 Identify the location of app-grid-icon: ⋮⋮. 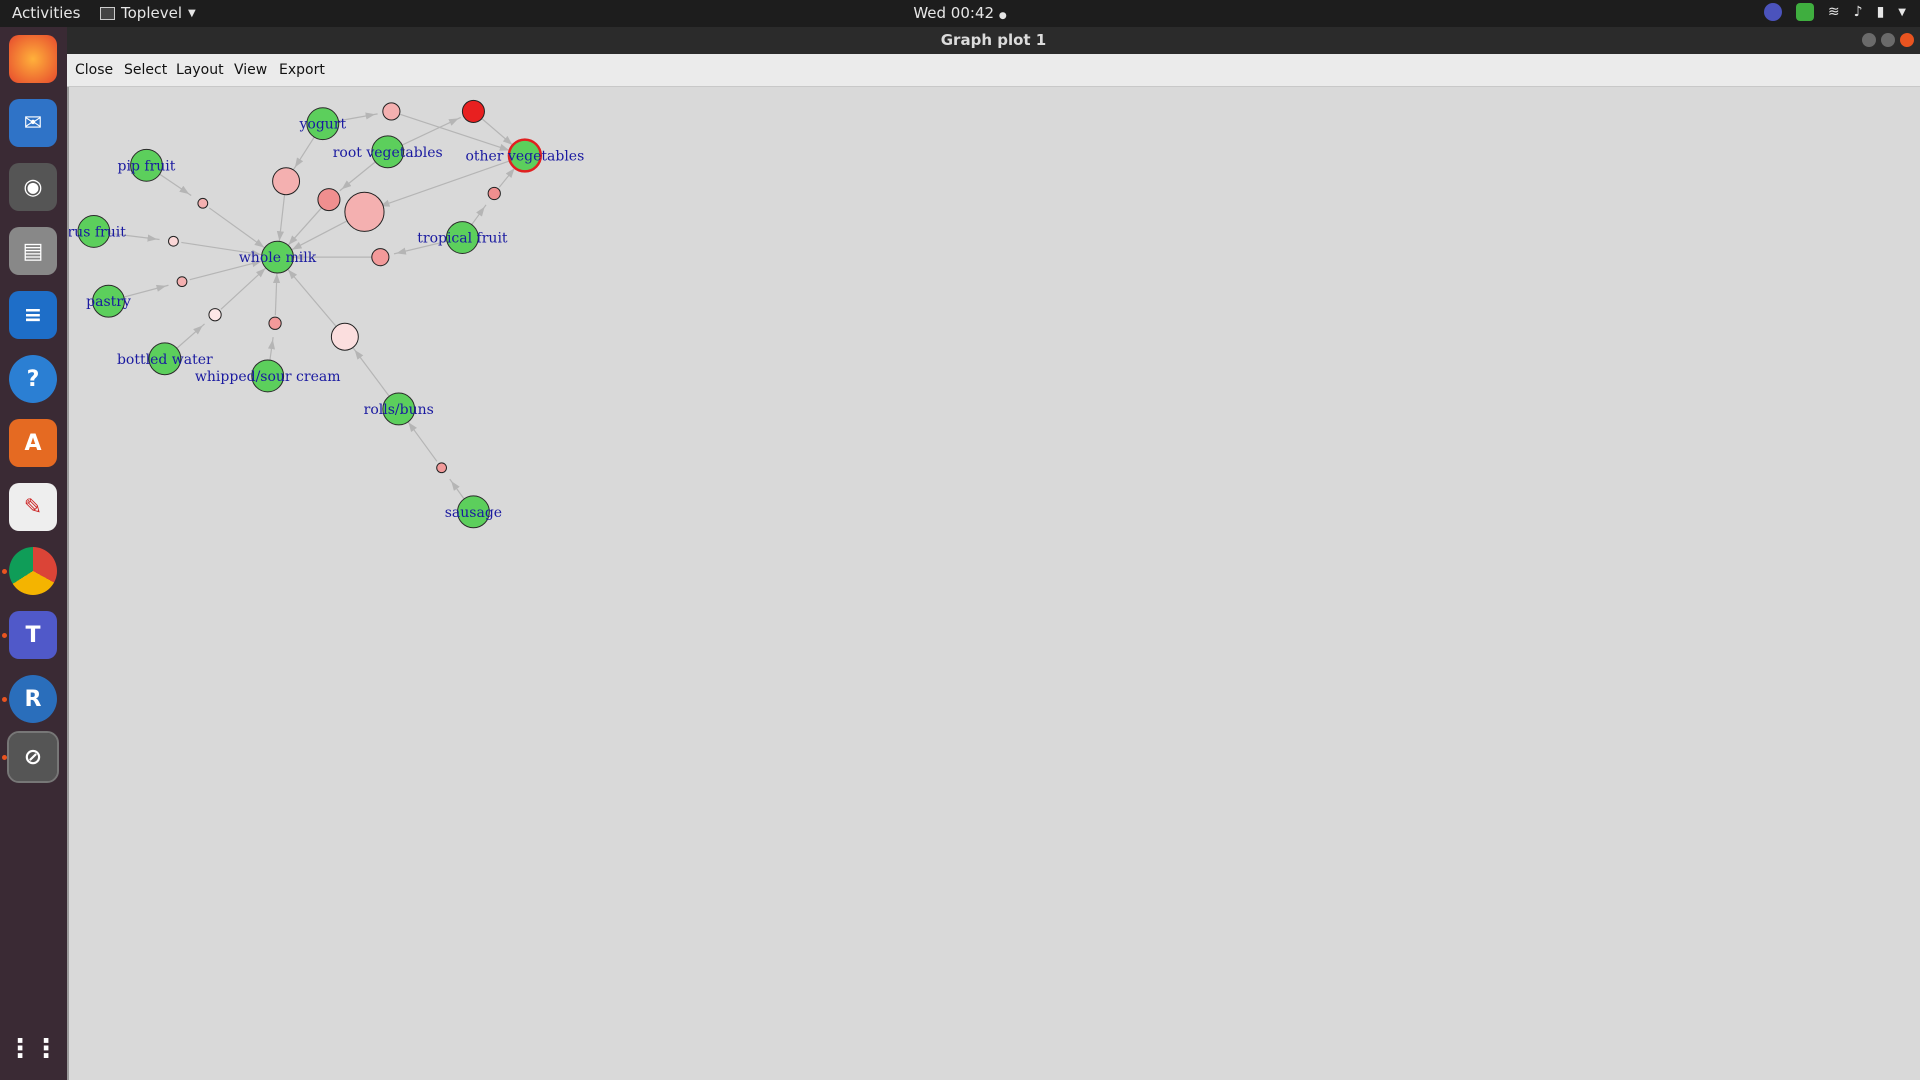
(33, 1049).